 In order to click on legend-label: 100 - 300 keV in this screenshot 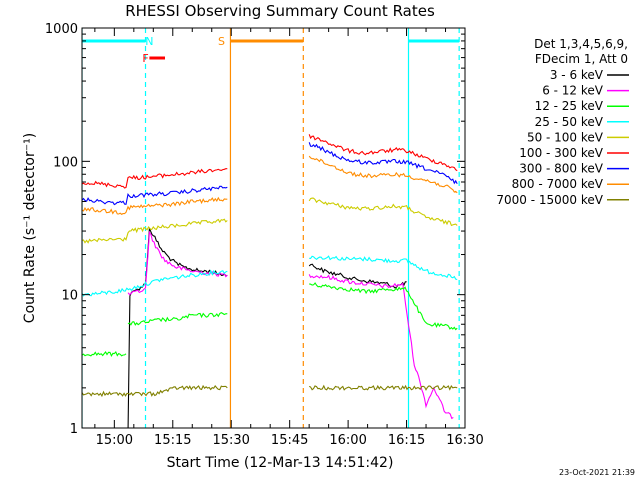, I will do `click(561, 153)`.